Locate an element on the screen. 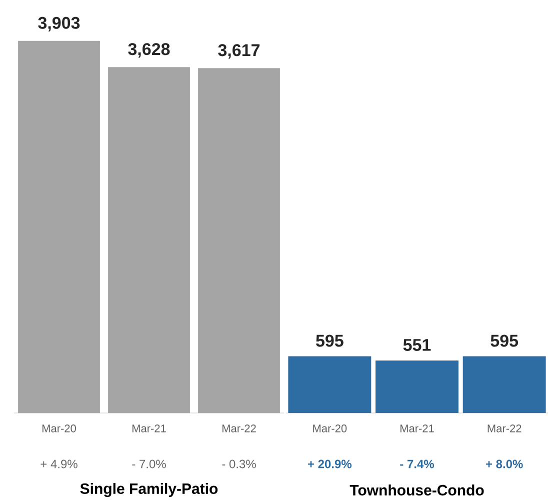 This screenshot has height=500, width=548. text: + 8.0% is located at coordinates (504, 464).